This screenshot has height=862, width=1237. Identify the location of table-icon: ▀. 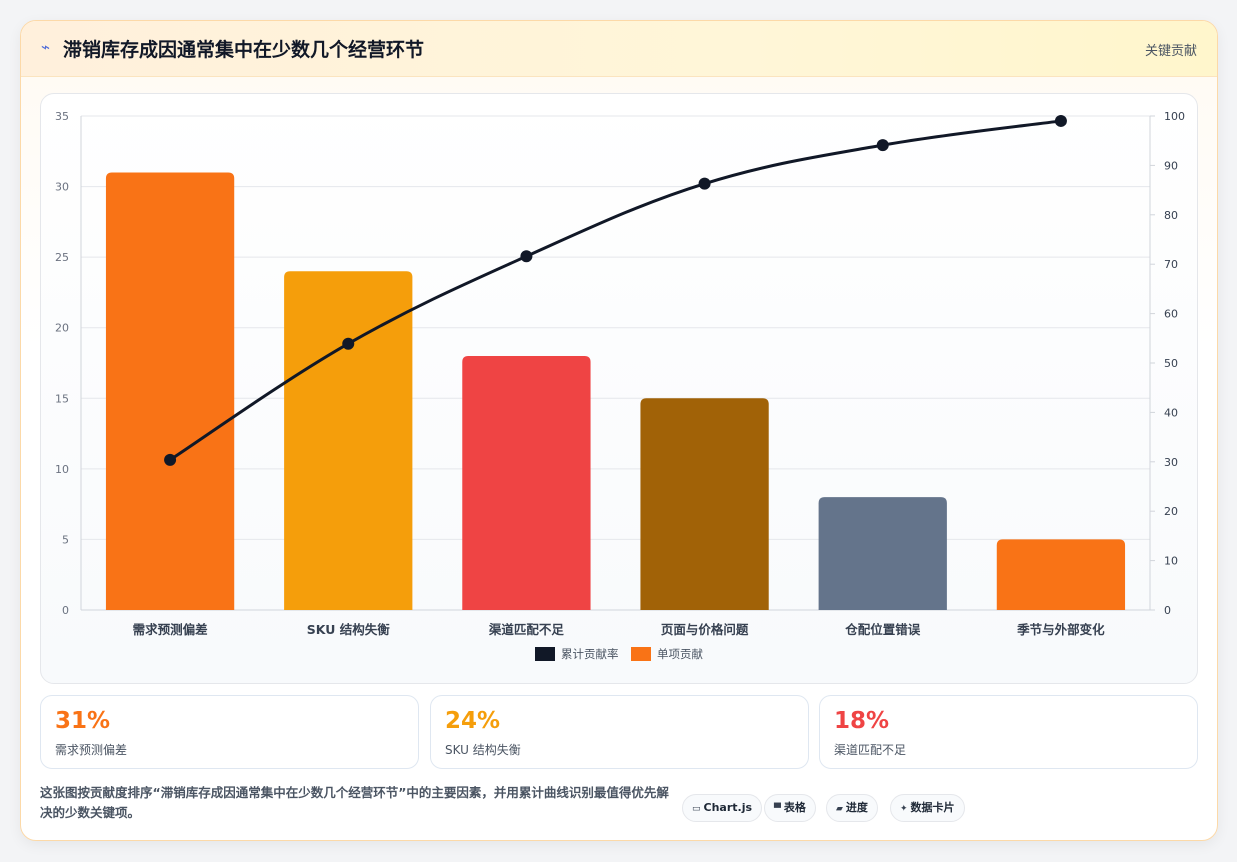
(777, 809).